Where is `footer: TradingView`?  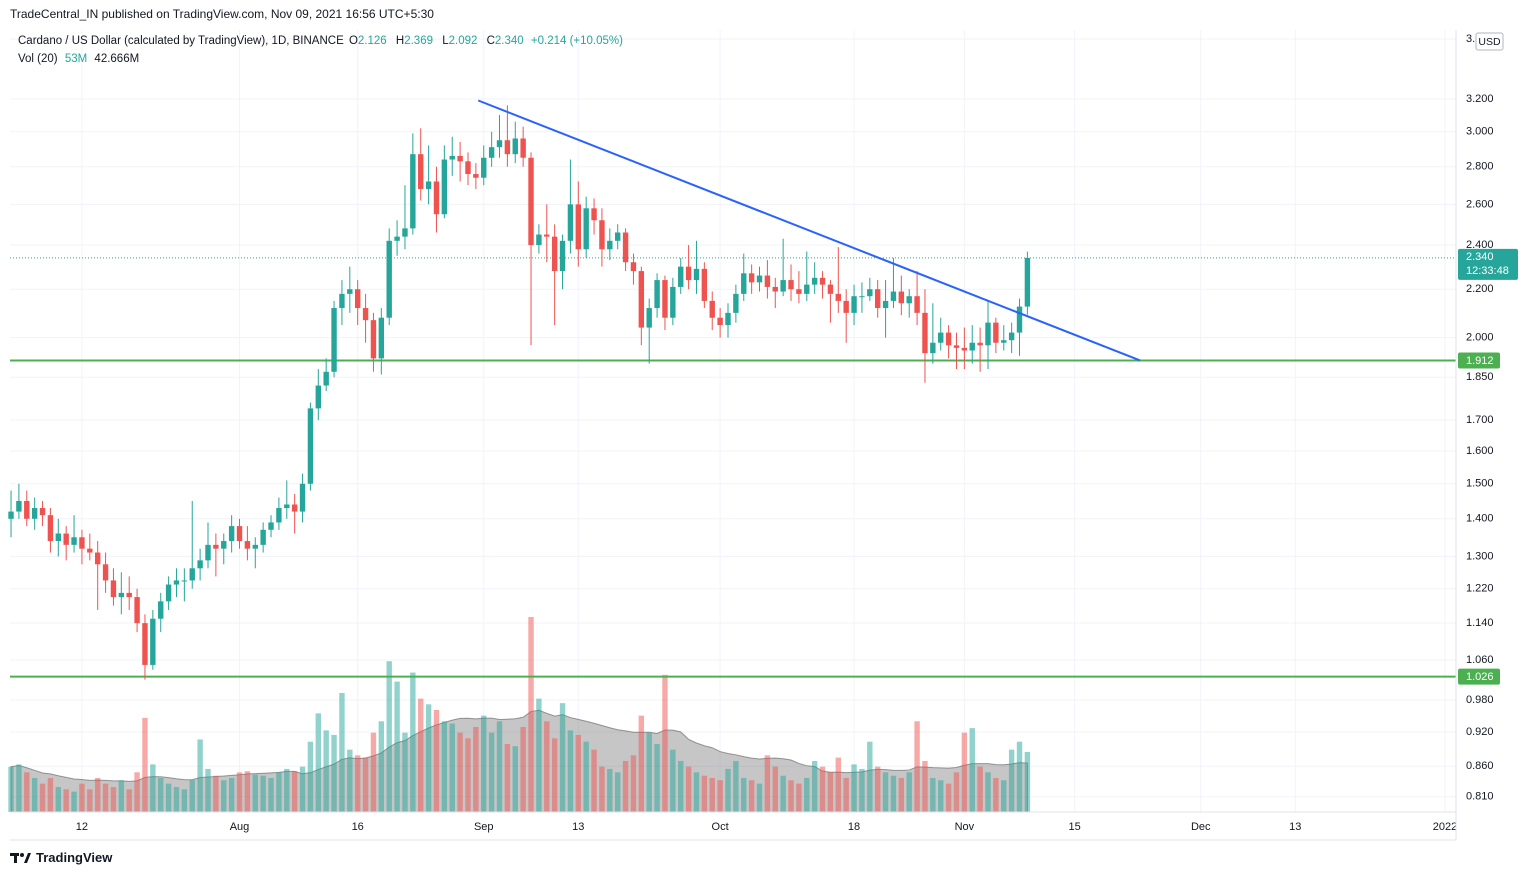
footer: TradingView is located at coordinates (61, 857).